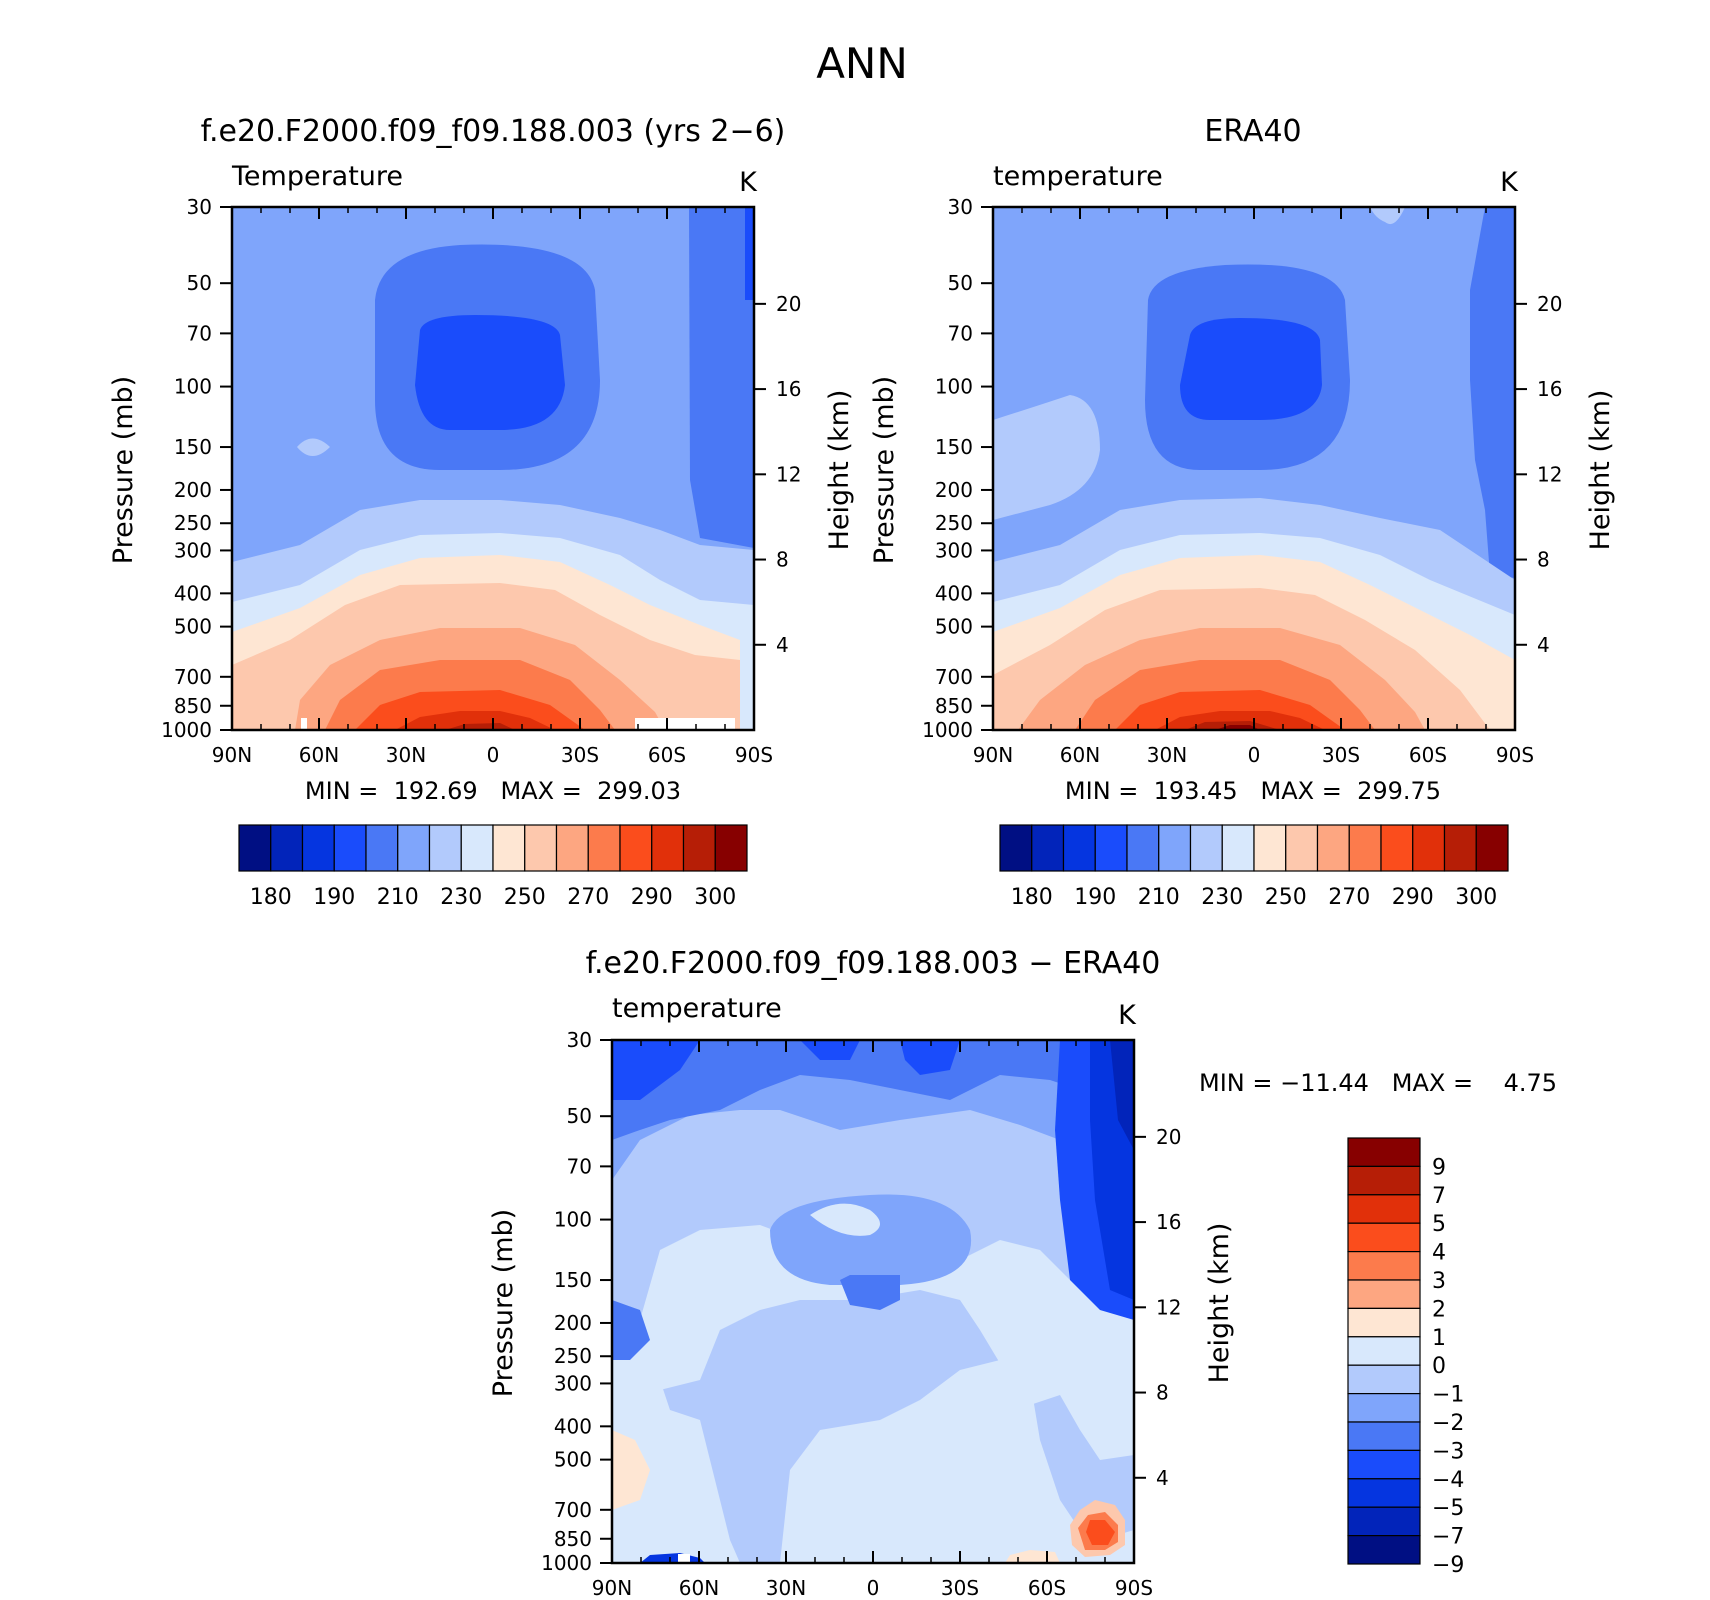  Describe the element at coordinates (1162, 1393) in the screenshot. I see `y2-tick-label: 8` at that location.